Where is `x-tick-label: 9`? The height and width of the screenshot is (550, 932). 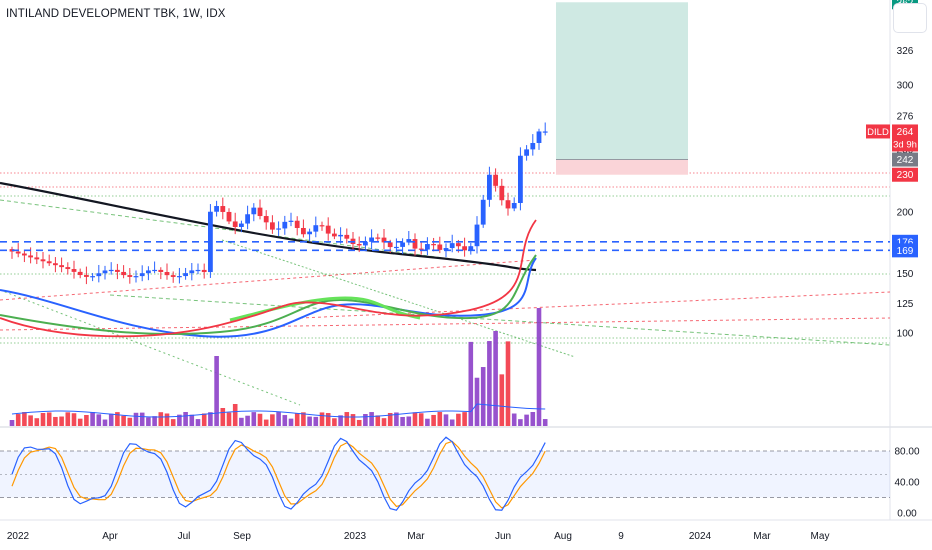 x-tick-label: 9 is located at coordinates (621, 536).